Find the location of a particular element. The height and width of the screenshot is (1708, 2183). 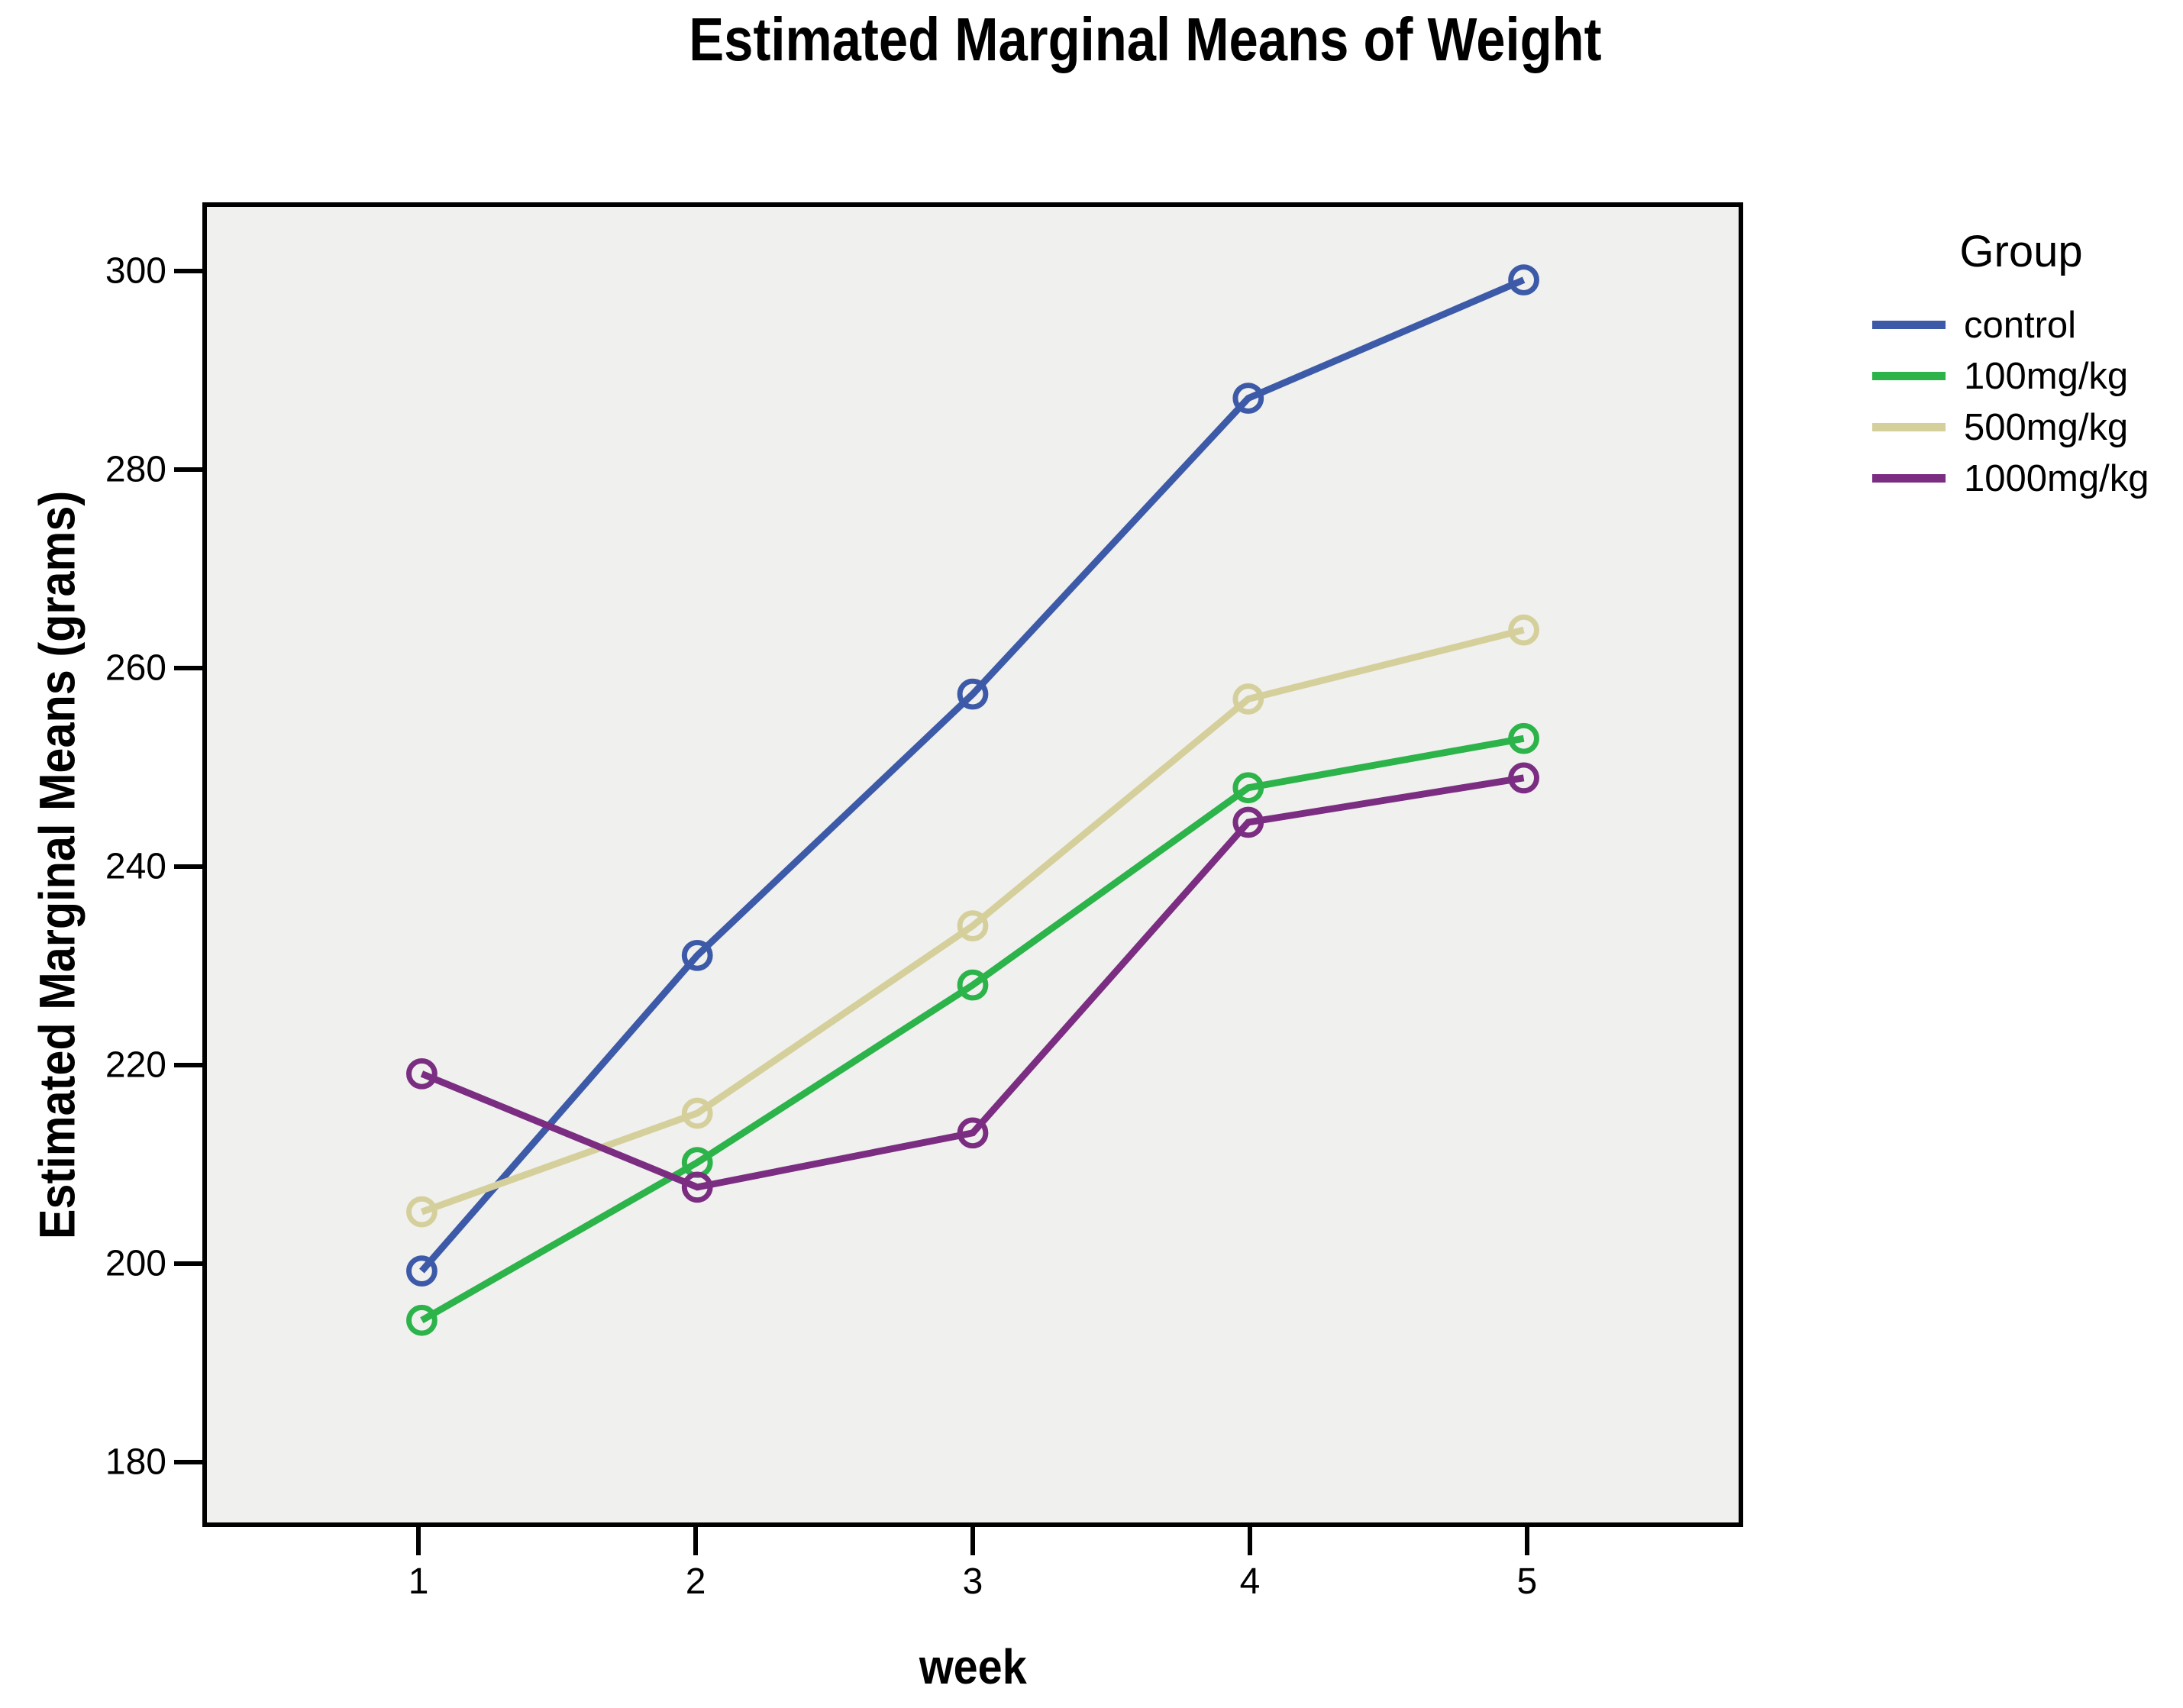

legend-label-100mg/kg: 100mg/kg is located at coordinates (2046, 376).